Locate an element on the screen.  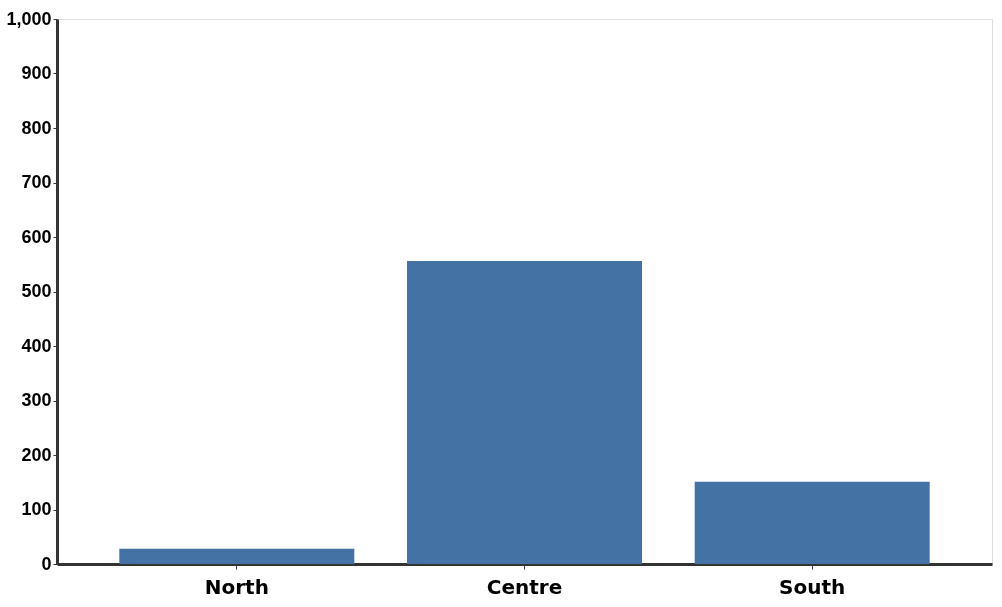
y-tick-label: 0 is located at coordinates (46, 563).